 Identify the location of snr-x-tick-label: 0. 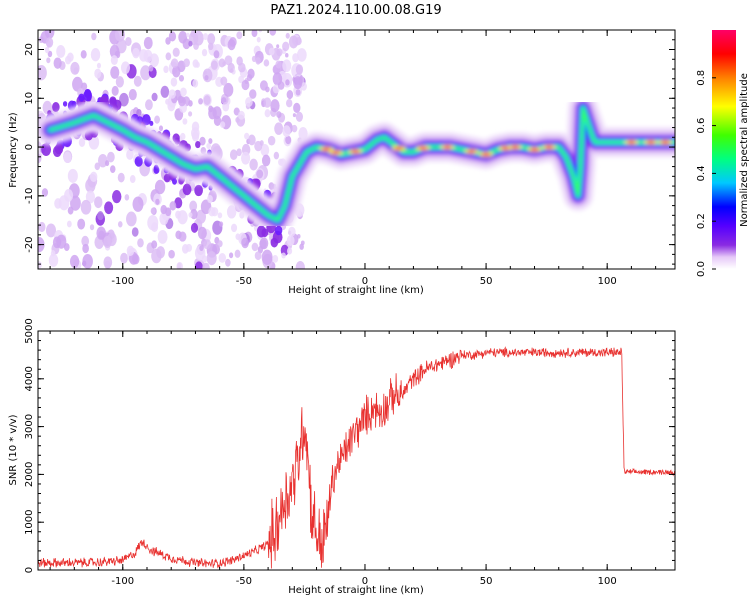
(365, 581).